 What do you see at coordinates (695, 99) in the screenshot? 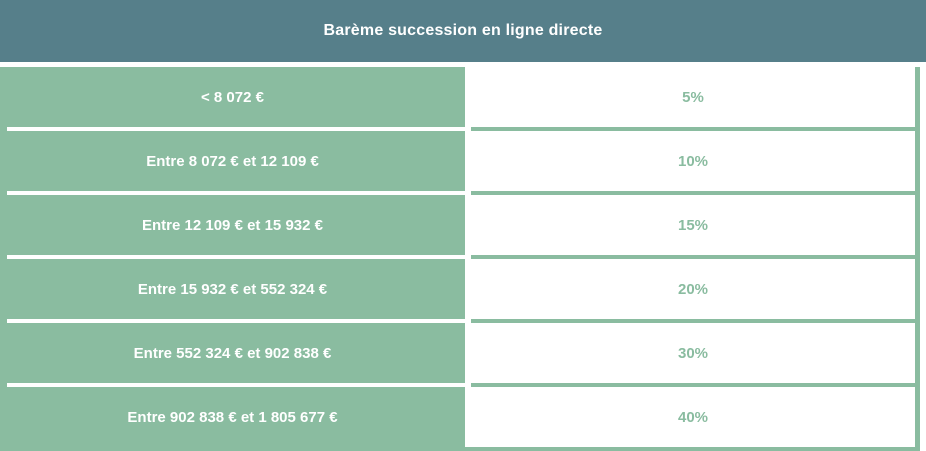
I see `rate-cell: 5%` at bounding box center [695, 99].